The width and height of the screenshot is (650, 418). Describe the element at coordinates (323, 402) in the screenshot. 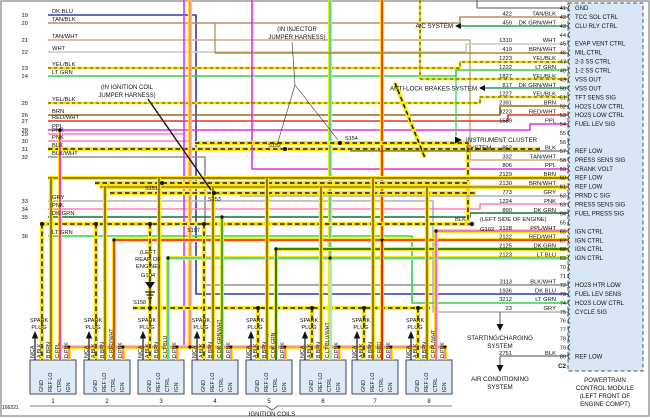

I see `coil-number: 6` at that location.